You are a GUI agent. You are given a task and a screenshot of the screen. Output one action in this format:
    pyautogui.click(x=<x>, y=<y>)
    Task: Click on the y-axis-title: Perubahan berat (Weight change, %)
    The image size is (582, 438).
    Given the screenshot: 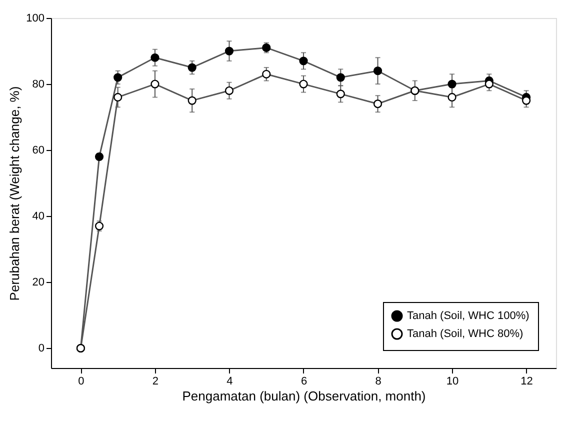 What is the action you would take?
    pyautogui.click(x=14, y=193)
    